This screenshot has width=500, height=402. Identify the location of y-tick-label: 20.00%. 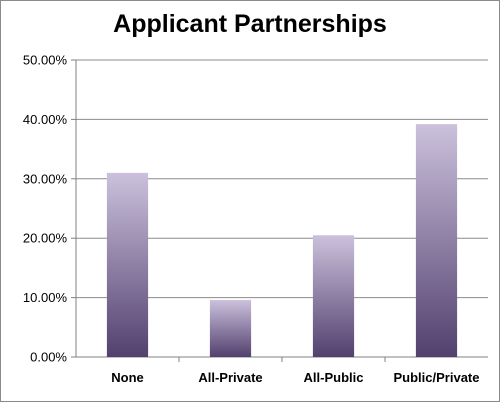
(45, 238).